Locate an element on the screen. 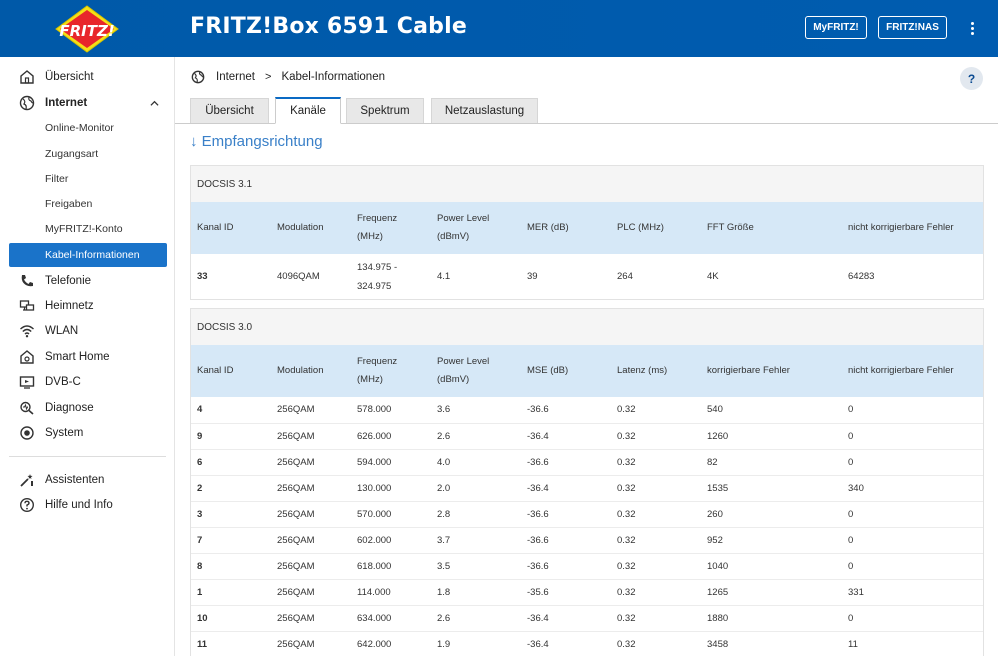 This screenshot has height=656, width=998. sidebar-item-telefonie: Telefonie is located at coordinates (87, 281).